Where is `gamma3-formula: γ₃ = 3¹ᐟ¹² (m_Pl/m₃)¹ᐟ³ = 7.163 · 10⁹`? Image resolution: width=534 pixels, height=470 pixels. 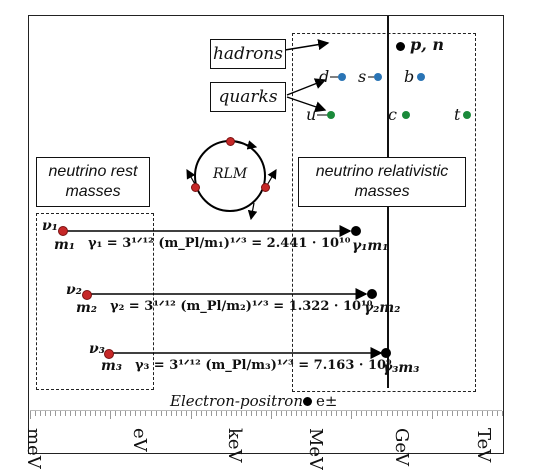 gamma3-formula: γ₃ = 3¹ᐟ¹² (m_Pl/m₃)¹ᐟ³ = 7.163 · 10⁹ is located at coordinates (263, 365).